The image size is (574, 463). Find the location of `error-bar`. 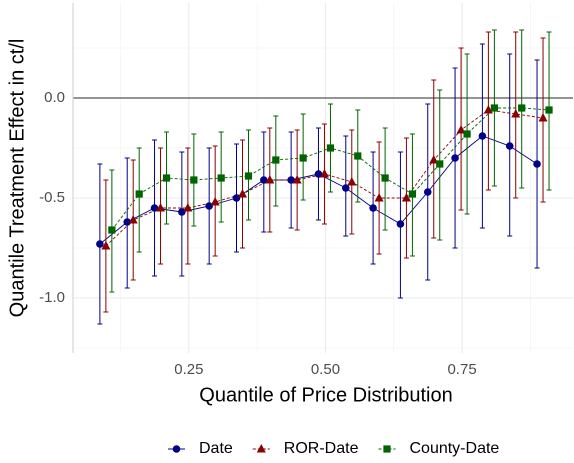

error-bar is located at coordinates (139, 200).